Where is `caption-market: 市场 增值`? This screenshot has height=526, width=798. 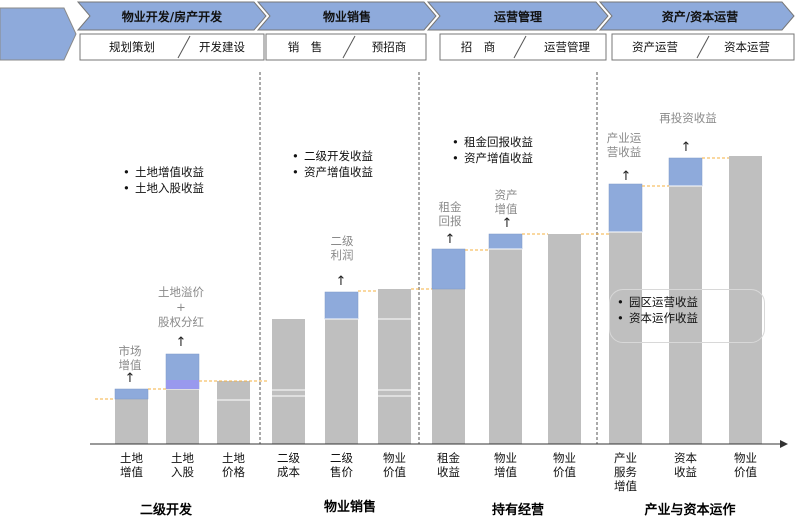 caption-market: 市场 增值 is located at coordinates (130, 358).